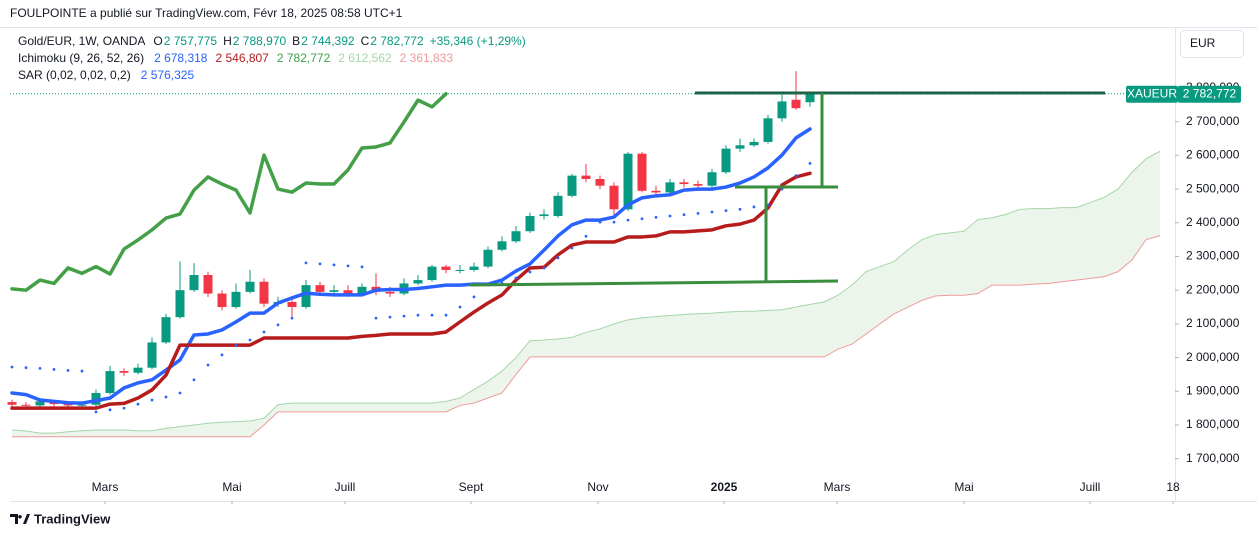 This screenshot has height=537, width=1257. I want to click on symbol-tag, so click(1152, 94).